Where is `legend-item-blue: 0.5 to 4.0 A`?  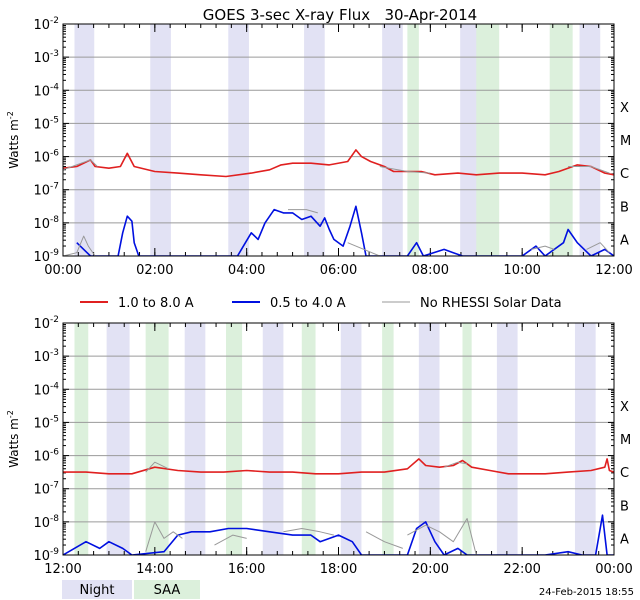
legend-item-blue: 0.5 to 4.0 A is located at coordinates (308, 303).